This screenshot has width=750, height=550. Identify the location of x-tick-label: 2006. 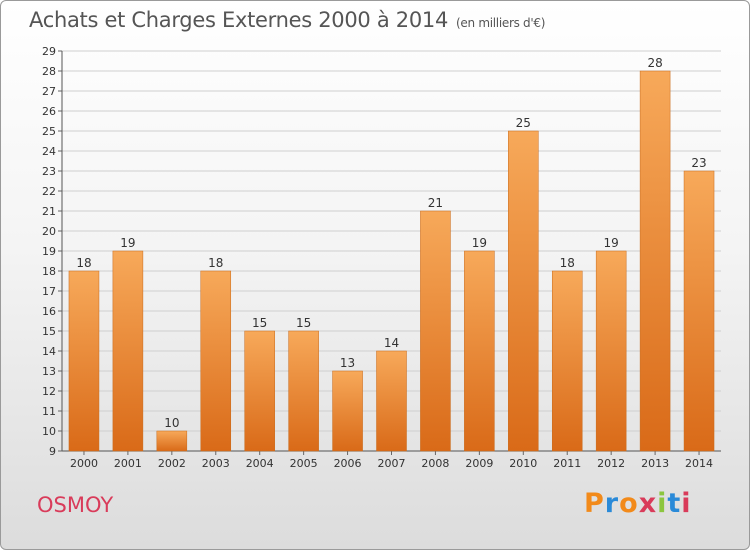
(348, 463).